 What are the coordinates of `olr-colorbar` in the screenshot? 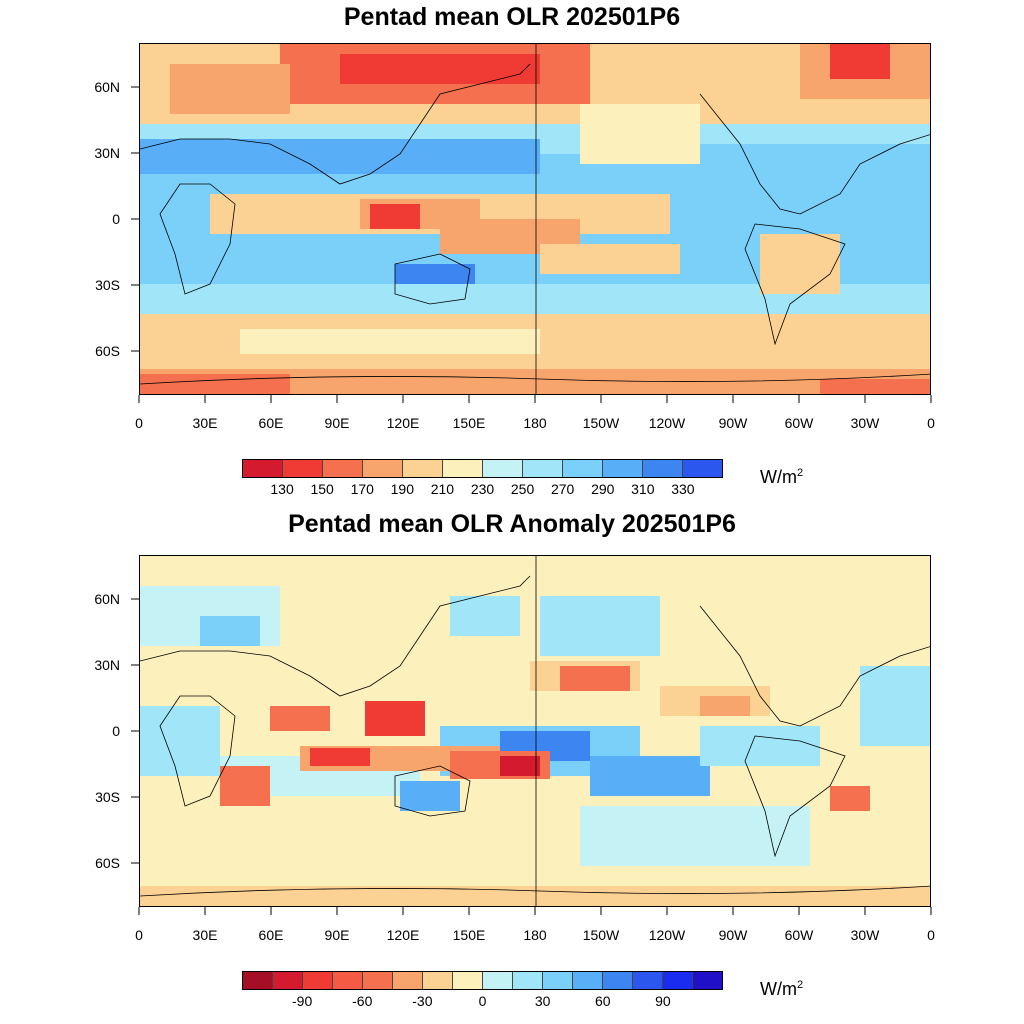 It's located at (482, 468).